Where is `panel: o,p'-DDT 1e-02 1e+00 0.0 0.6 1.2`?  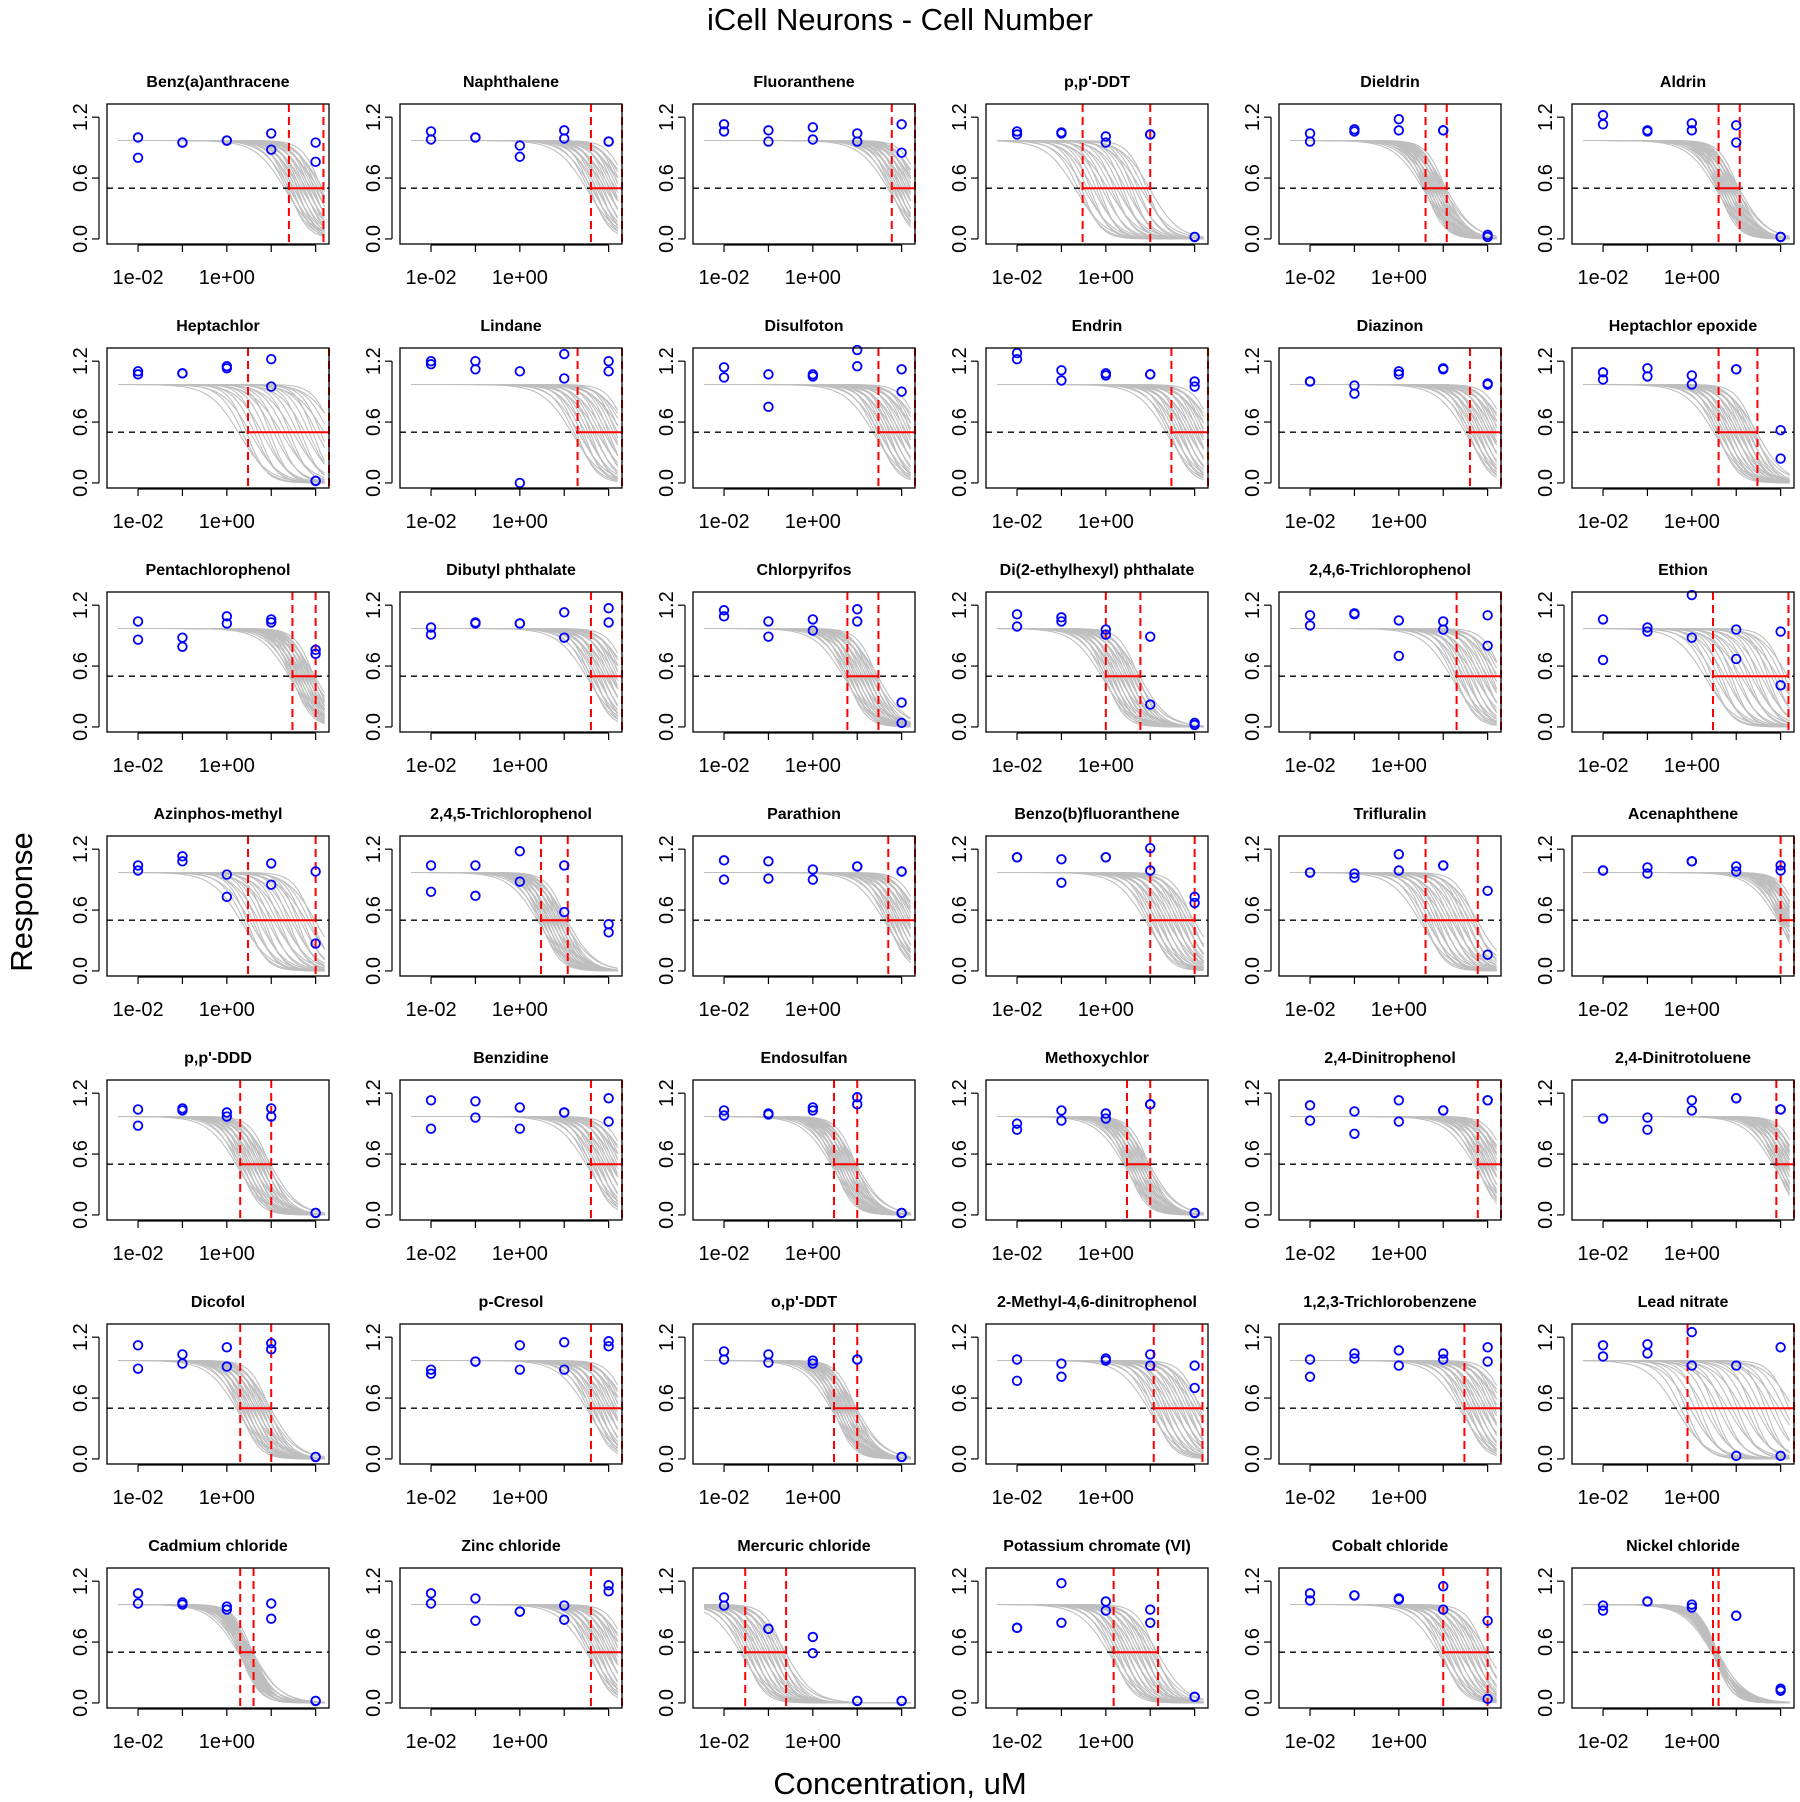 panel: o,p'-DDT 1e-02 1e+00 0.0 0.6 1.2 is located at coordinates (786, 1401).